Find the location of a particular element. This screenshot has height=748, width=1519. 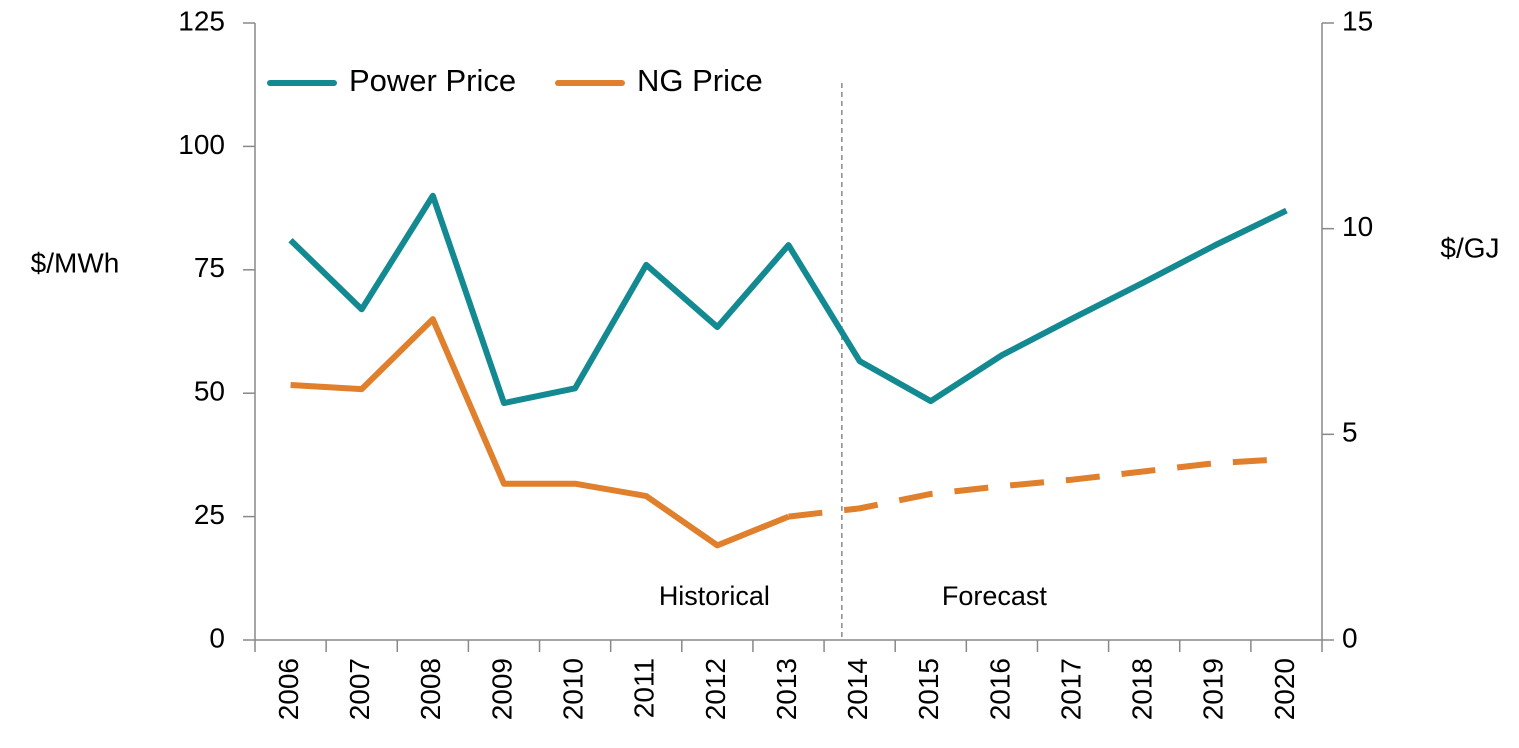

legend-label: NG Price is located at coordinates (700, 80).